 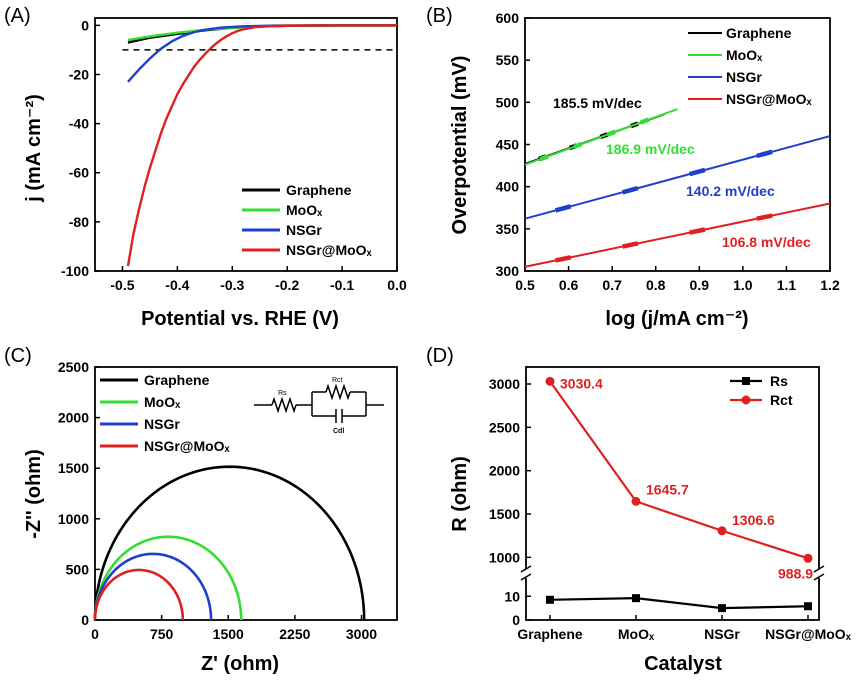 What do you see at coordinates (761, 390) in the screenshot?
I see `panel-d-legend: Rs Rct` at bounding box center [761, 390].